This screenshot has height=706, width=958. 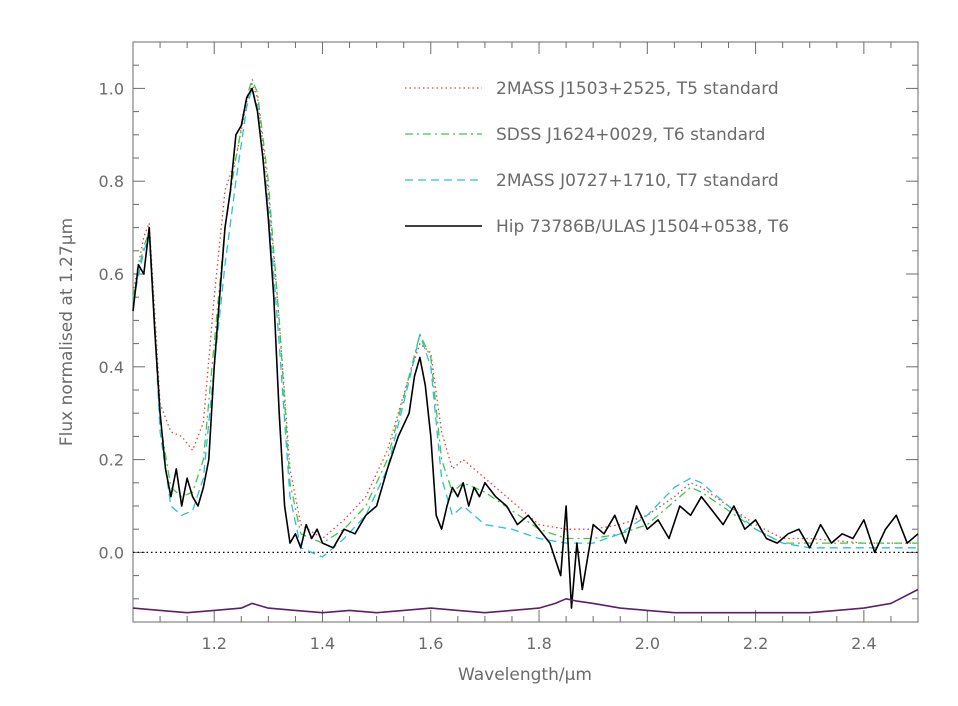 I want to click on legend-label: SDSS J1624+0029, T6 standard, so click(x=630, y=135).